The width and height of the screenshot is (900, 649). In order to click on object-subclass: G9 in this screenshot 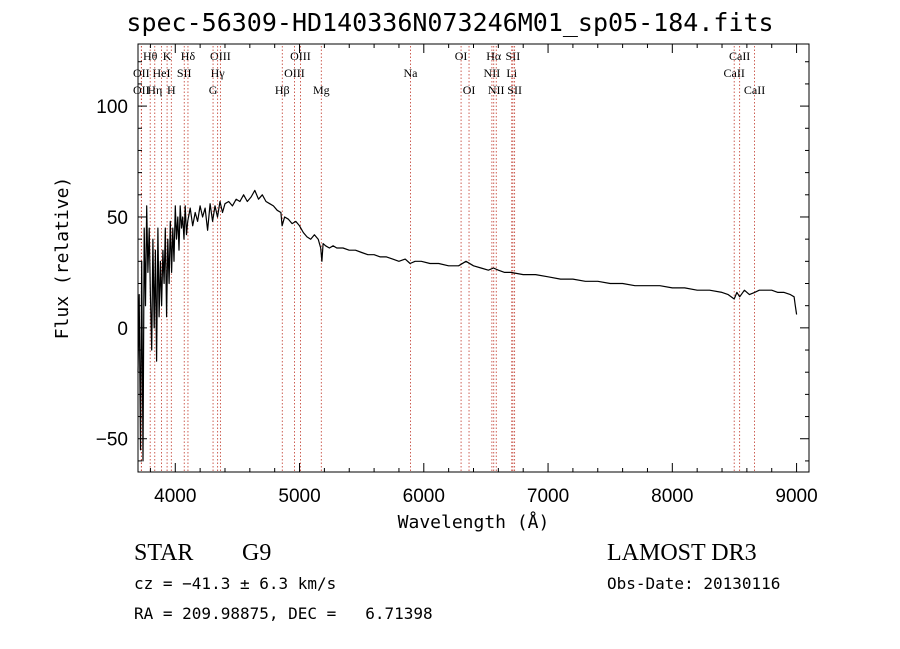, I will do `click(257, 553)`.